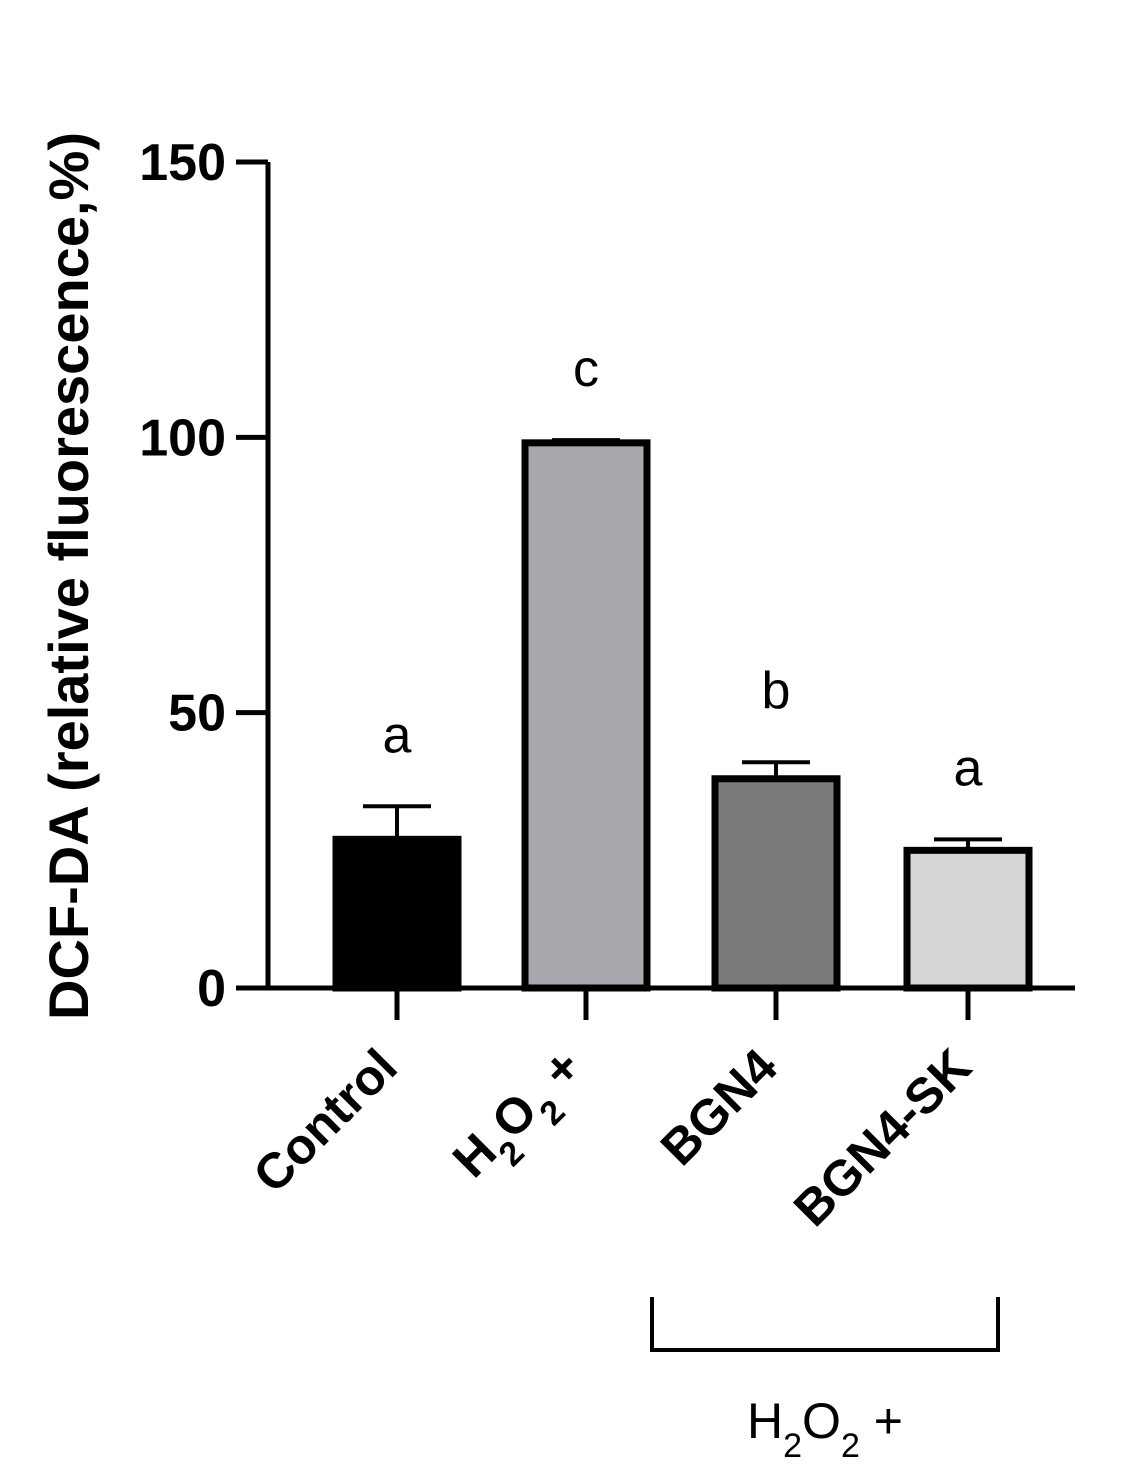 Image resolution: width=1130 pixels, height=1478 pixels. I want to click on y-axis-label-group: DCF-DA (relative fluorescence,%), so click(68, 576).